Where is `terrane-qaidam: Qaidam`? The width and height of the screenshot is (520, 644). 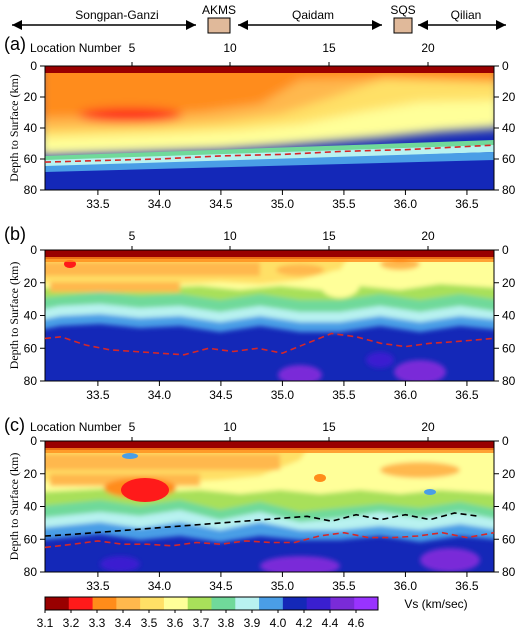 terrane-qaidam: Qaidam is located at coordinates (310, 19).